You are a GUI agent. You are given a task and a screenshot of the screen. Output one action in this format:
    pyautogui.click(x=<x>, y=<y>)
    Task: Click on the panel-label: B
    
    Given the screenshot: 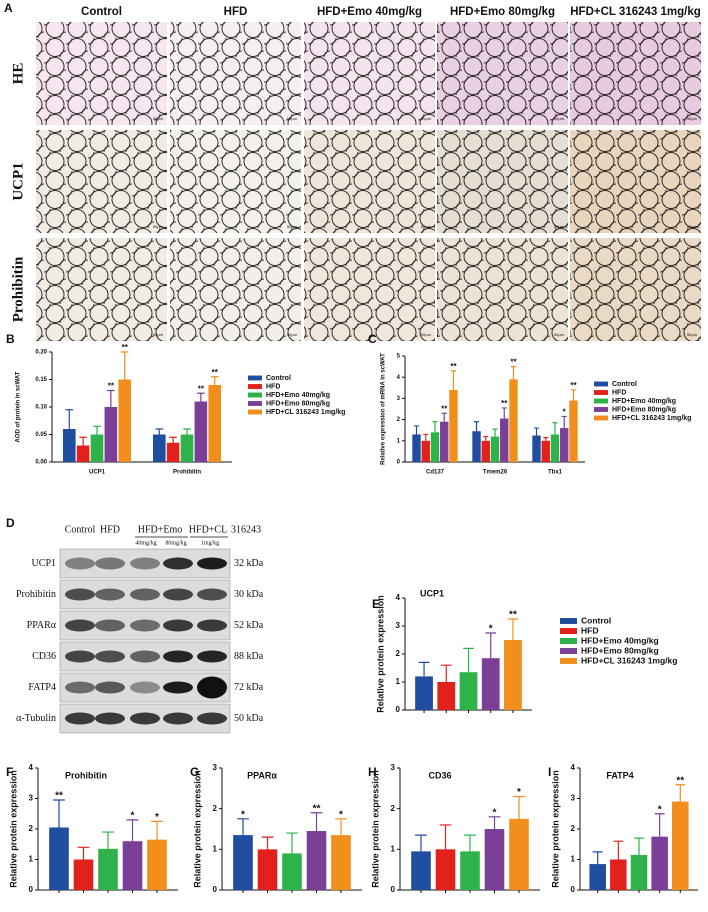 What is the action you would take?
    pyautogui.click(x=10, y=339)
    